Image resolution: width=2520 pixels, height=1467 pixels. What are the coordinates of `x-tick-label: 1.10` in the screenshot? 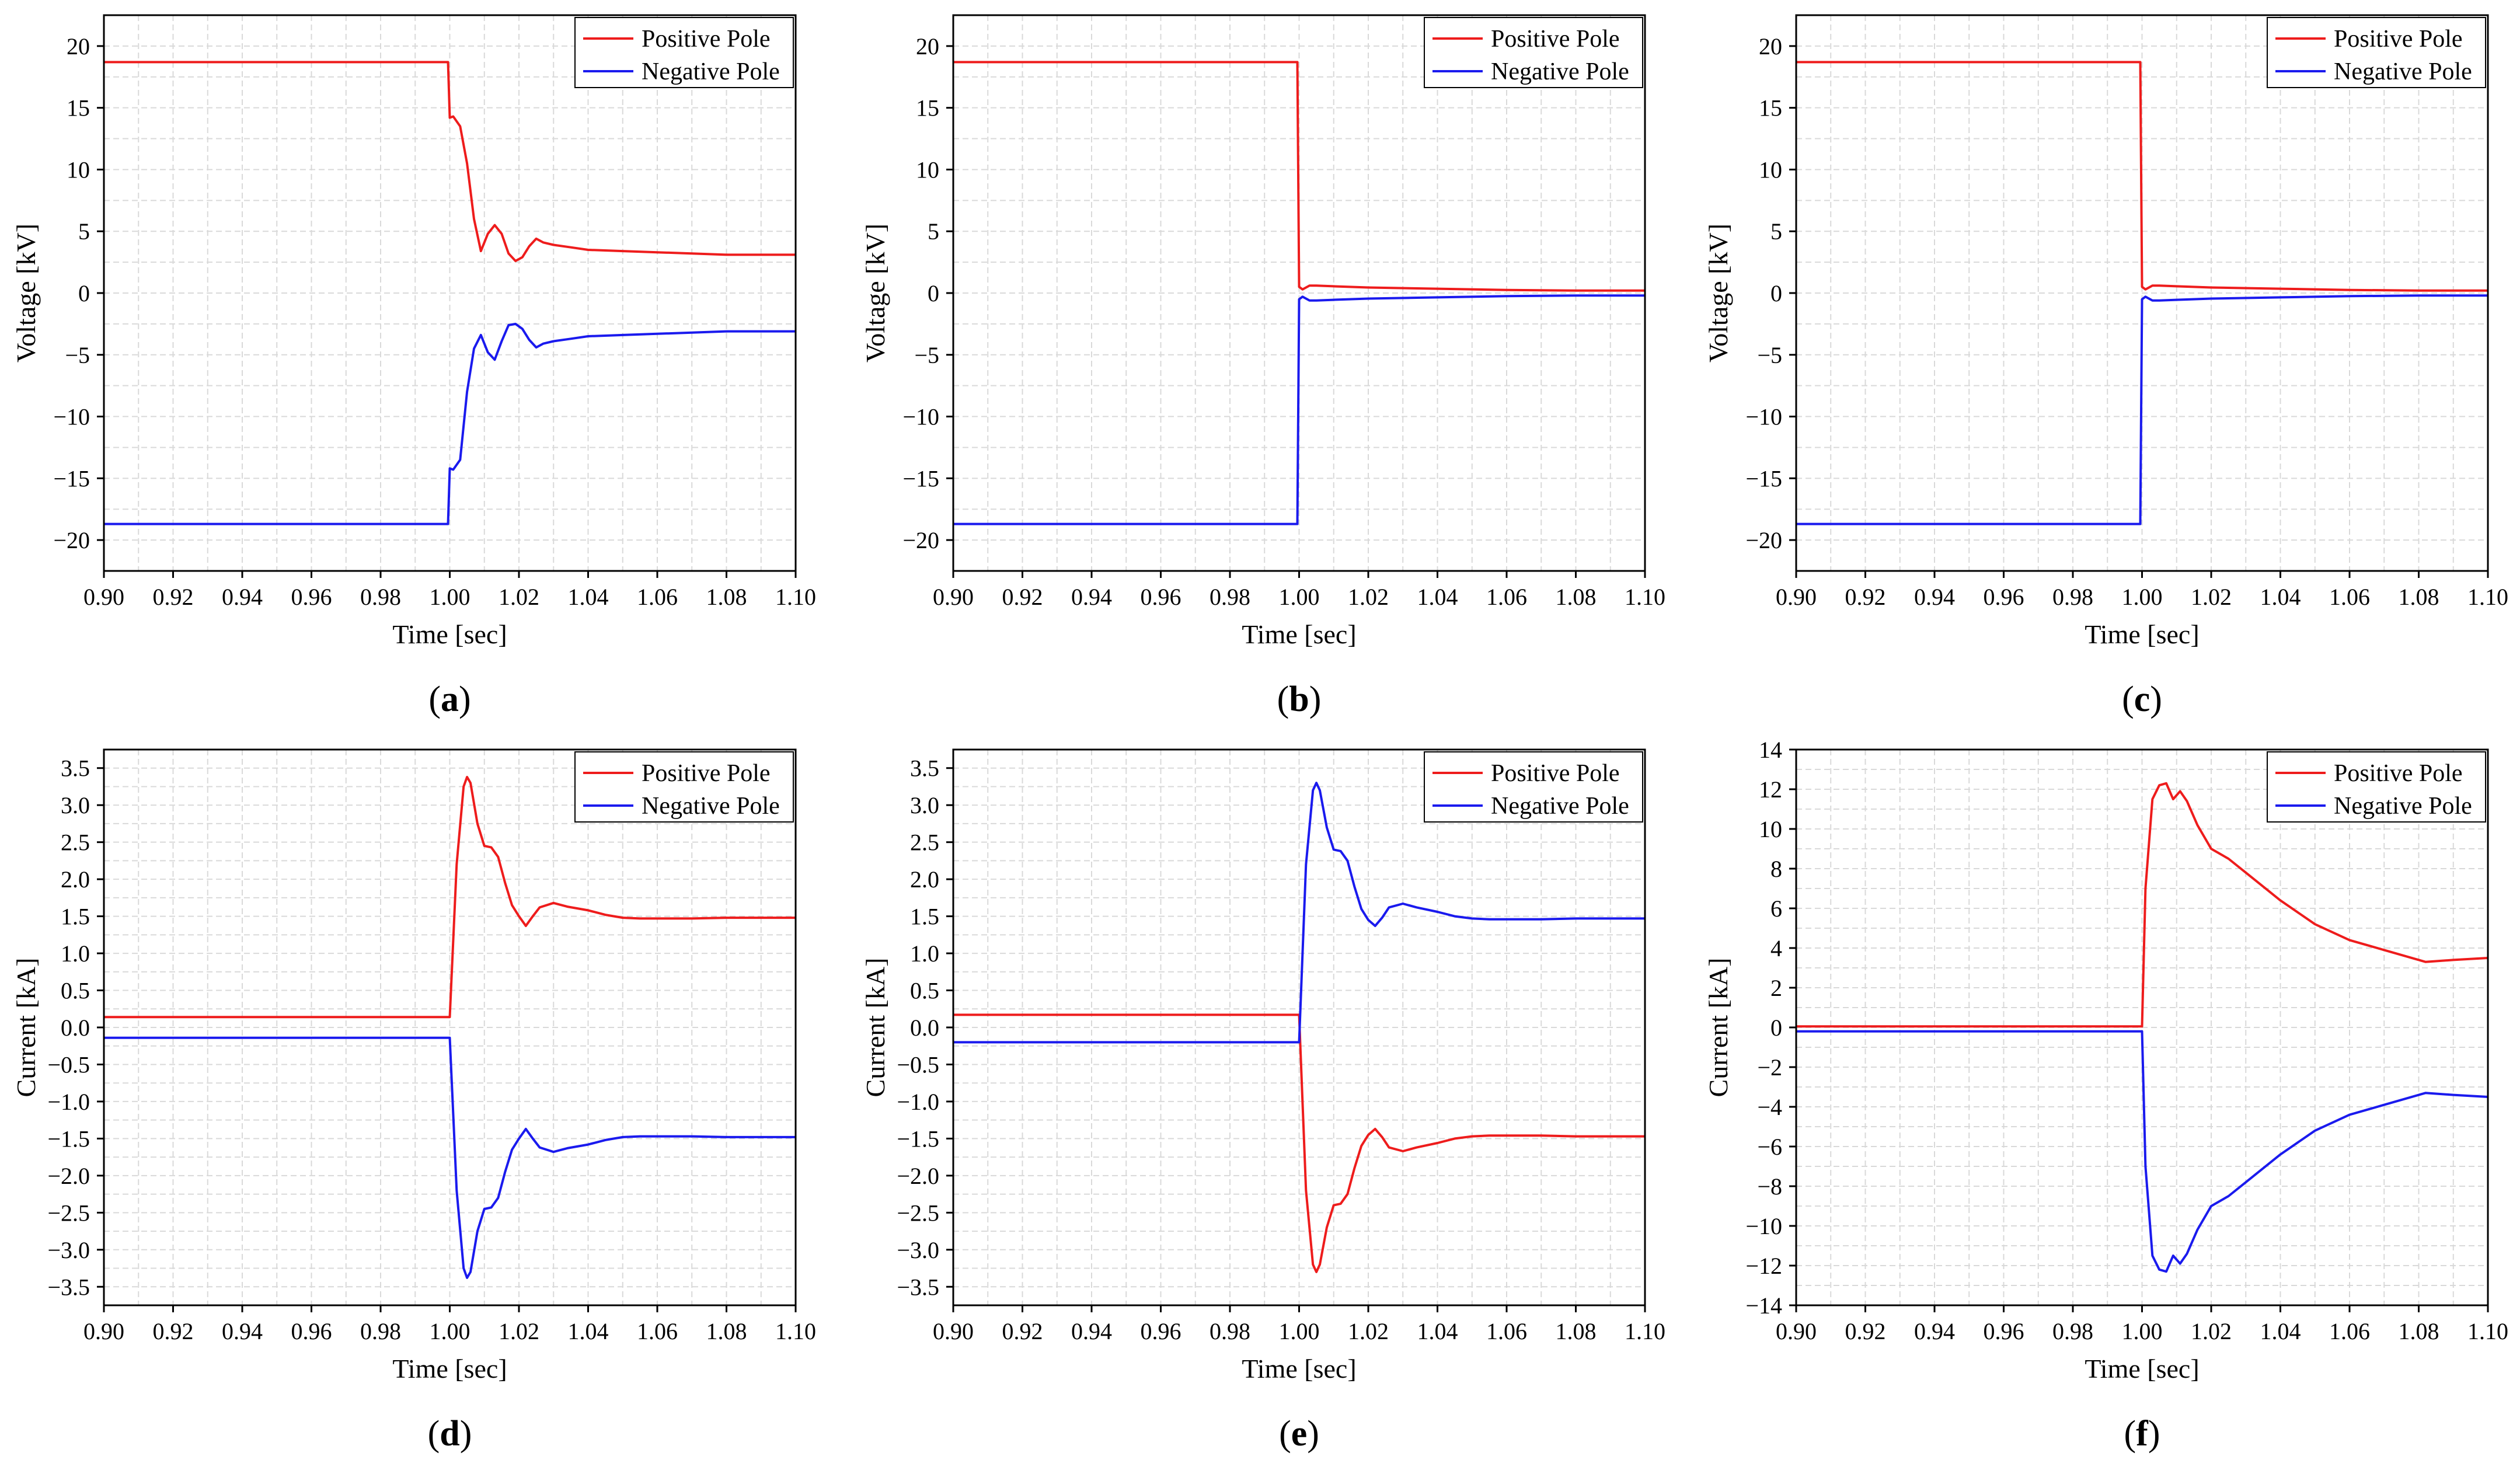 It's located at (1645, 1331).